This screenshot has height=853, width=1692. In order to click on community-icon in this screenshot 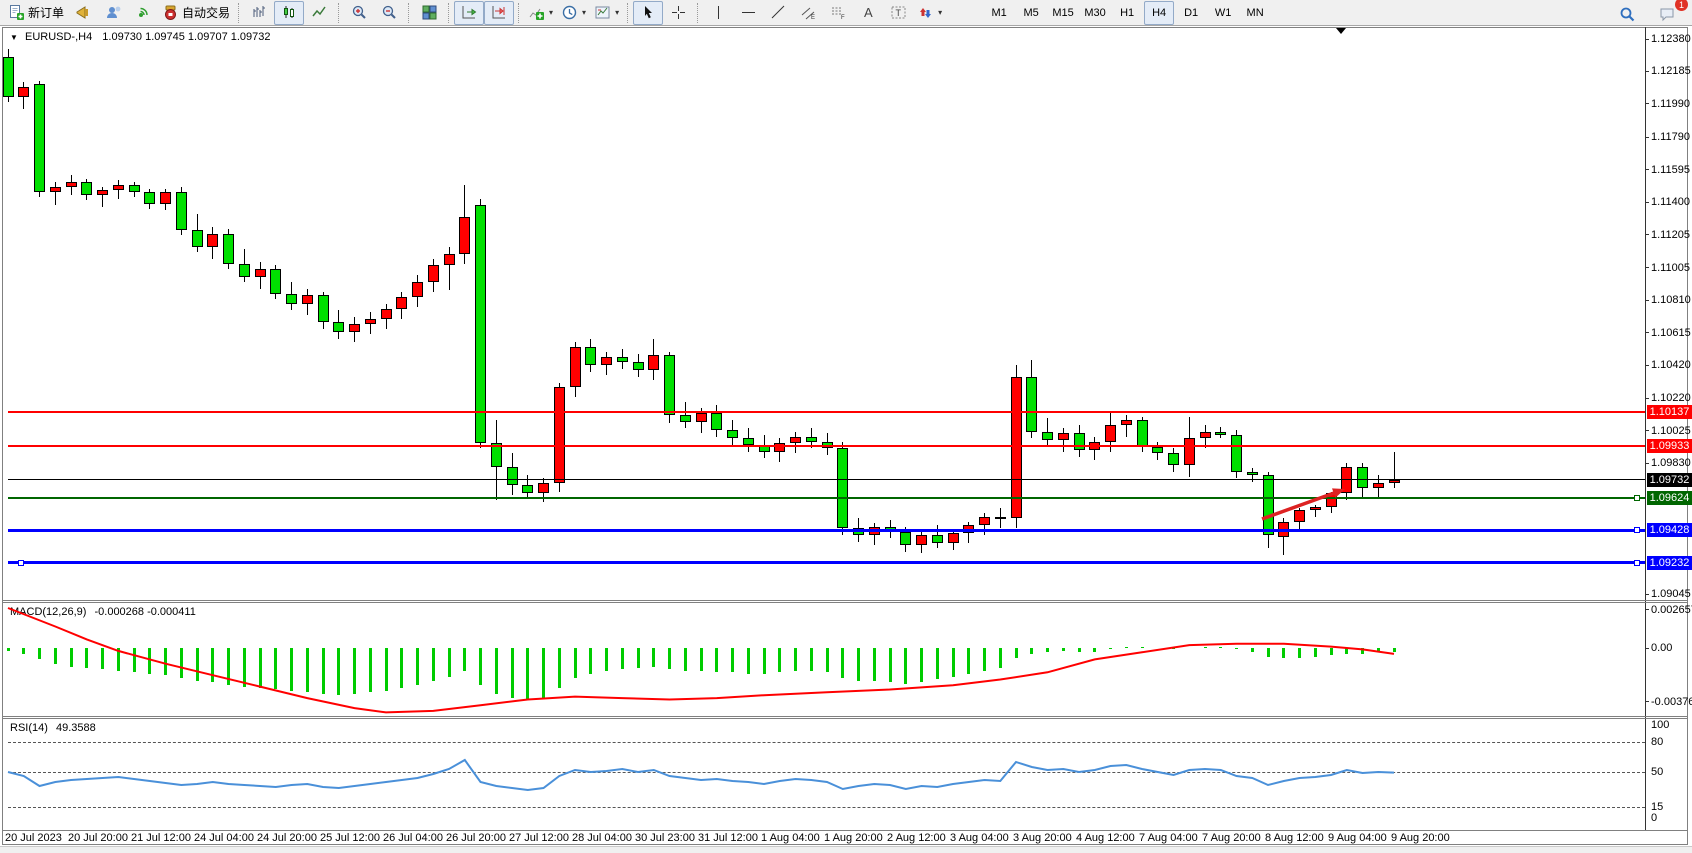, I will do `click(113, 12)`.